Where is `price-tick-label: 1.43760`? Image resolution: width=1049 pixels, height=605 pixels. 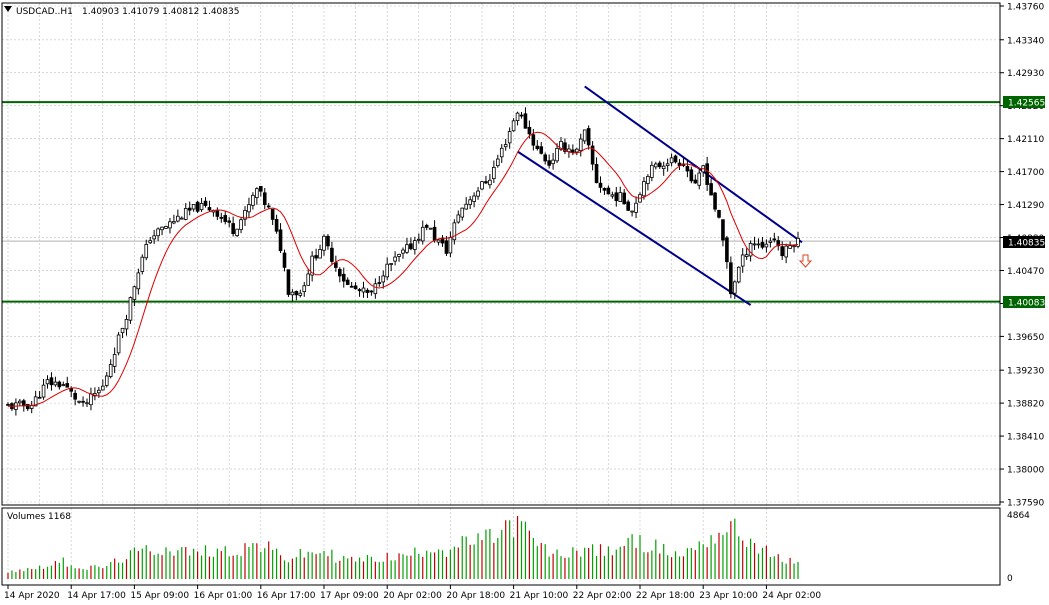 price-tick-label: 1.43760 is located at coordinates (1025, 8).